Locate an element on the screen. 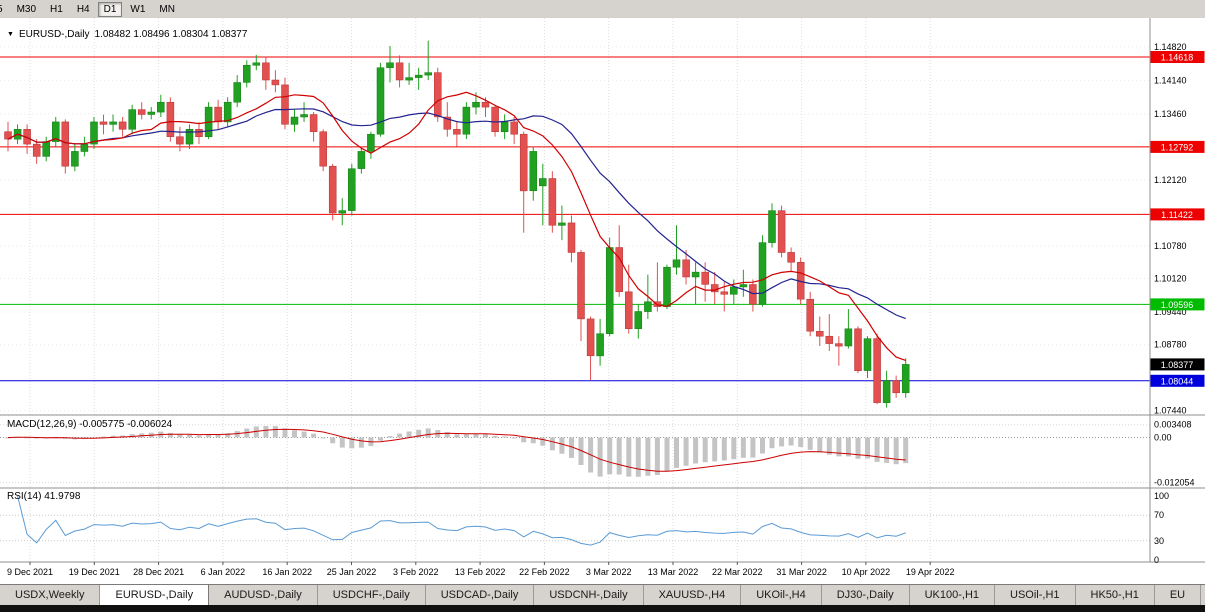  svg-text: 1.14140 is located at coordinates (1170, 81).